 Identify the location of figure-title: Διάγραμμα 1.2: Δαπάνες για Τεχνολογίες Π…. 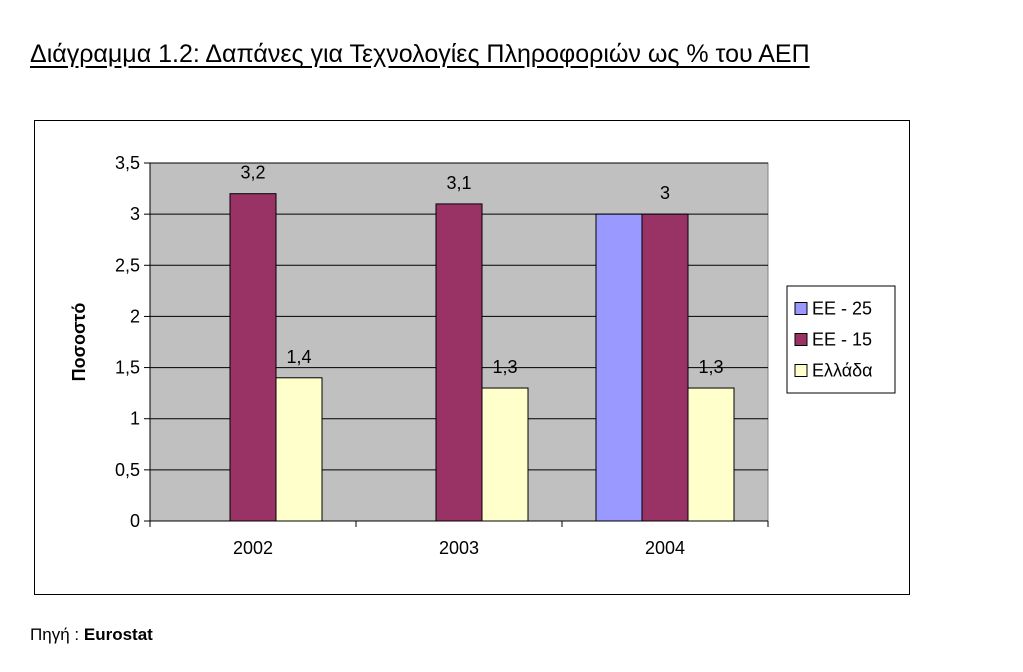
(420, 54).